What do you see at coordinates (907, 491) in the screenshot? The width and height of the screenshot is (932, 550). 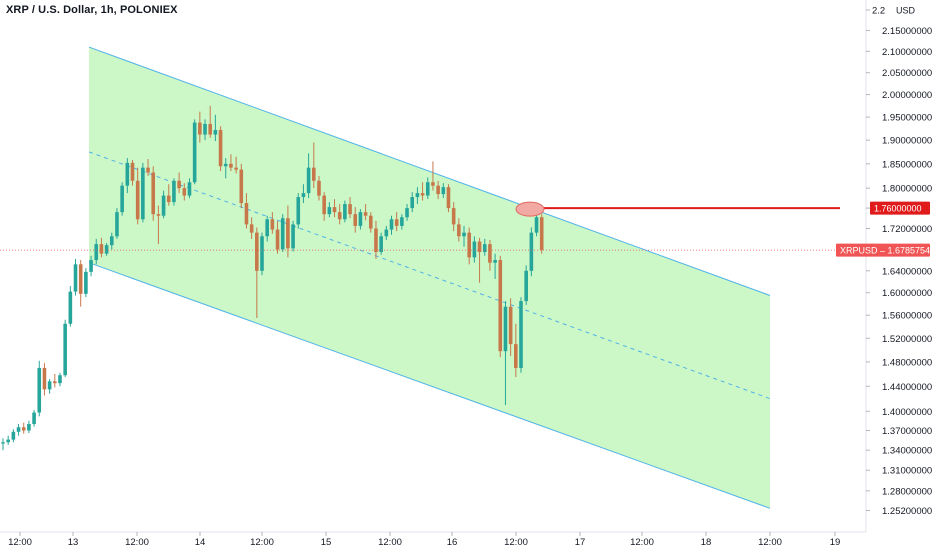 I see `y-tick-label: 1.28000000` at bounding box center [907, 491].